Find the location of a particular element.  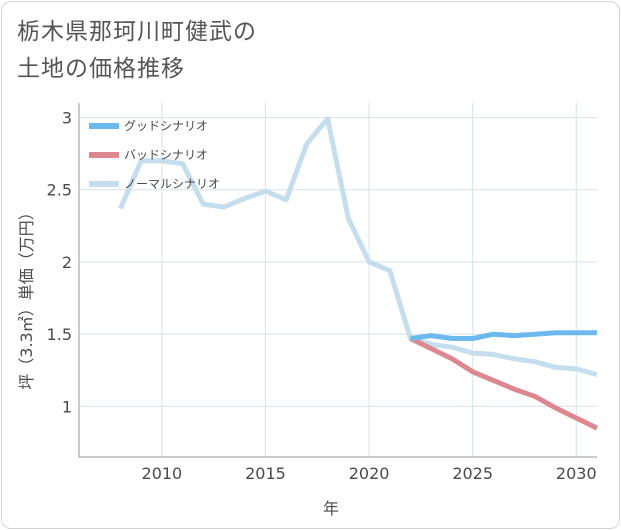

x-tick-label: 2015 is located at coordinates (265, 473).